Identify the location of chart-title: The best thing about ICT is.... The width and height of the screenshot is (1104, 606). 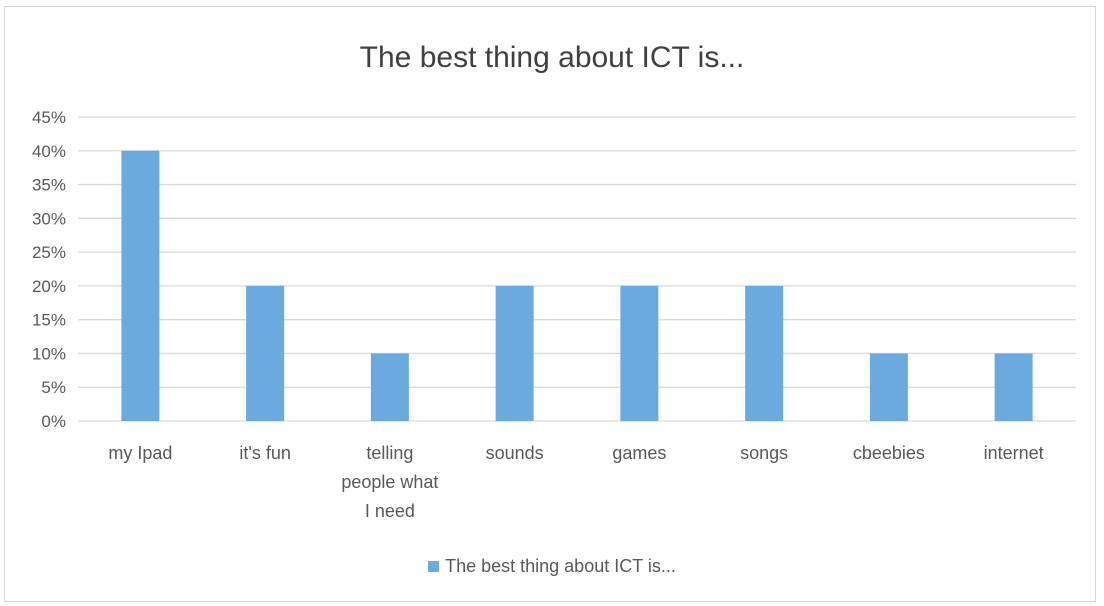
(552, 57).